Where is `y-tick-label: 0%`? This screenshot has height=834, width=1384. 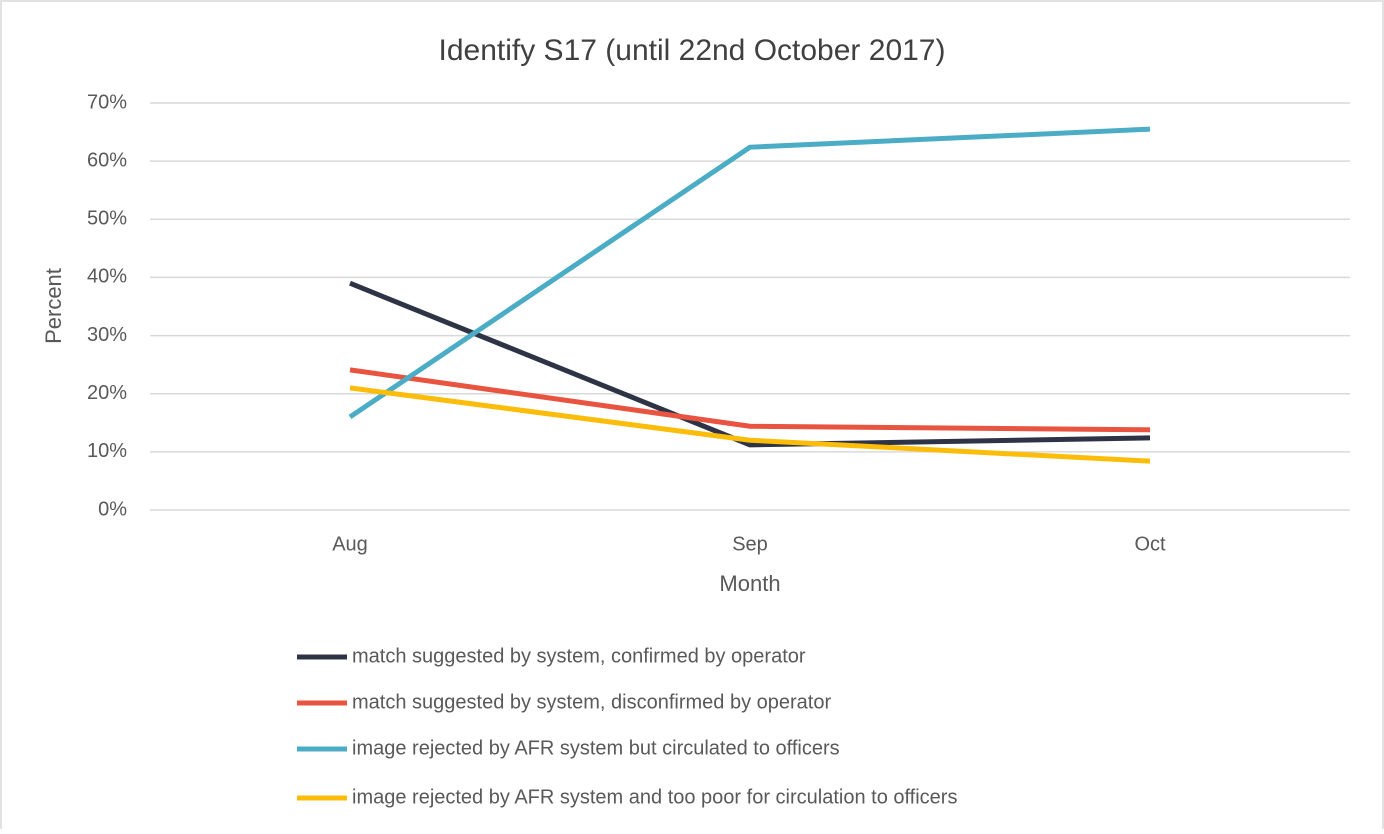
y-tick-label: 0% is located at coordinates (112, 509).